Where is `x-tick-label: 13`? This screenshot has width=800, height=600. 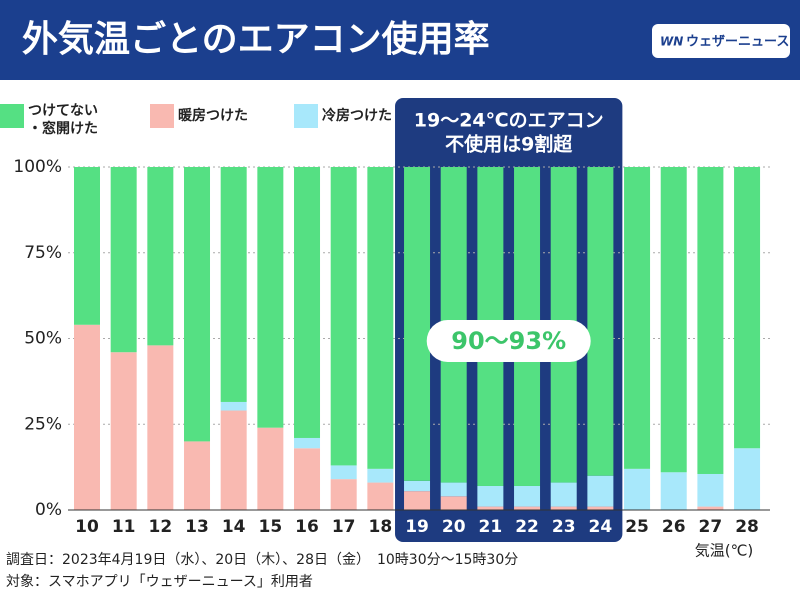 x-tick-label: 13 is located at coordinates (197, 527).